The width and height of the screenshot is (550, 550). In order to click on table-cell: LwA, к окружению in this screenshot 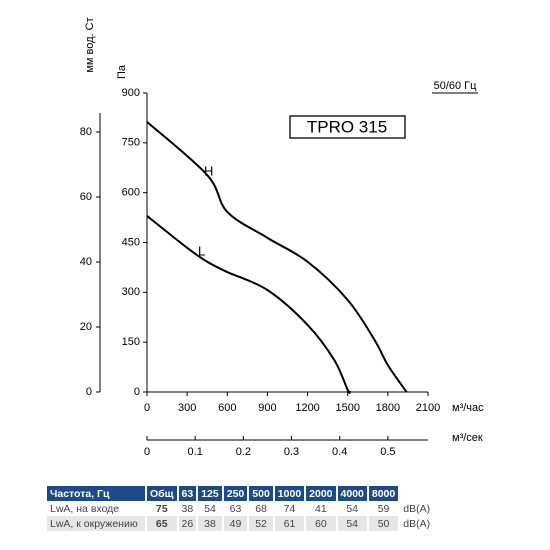, I will do `click(97, 523)`.